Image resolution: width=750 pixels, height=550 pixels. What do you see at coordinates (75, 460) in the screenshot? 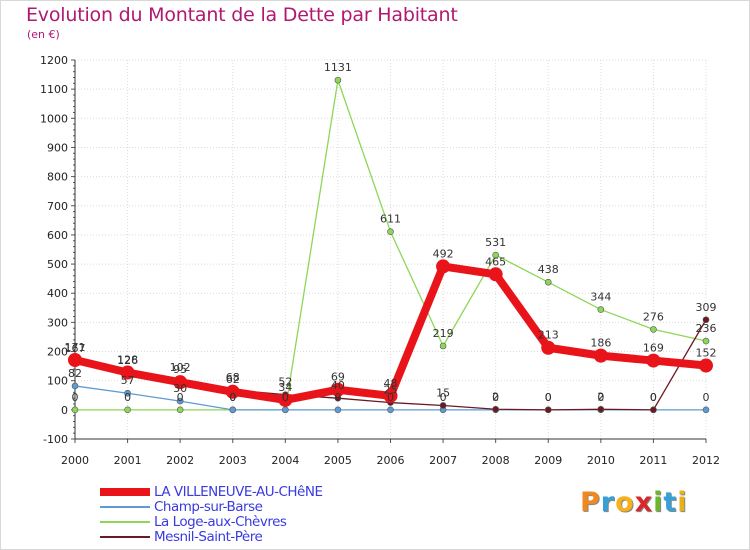
I see `x-tick-label: 2000` at bounding box center [75, 460].